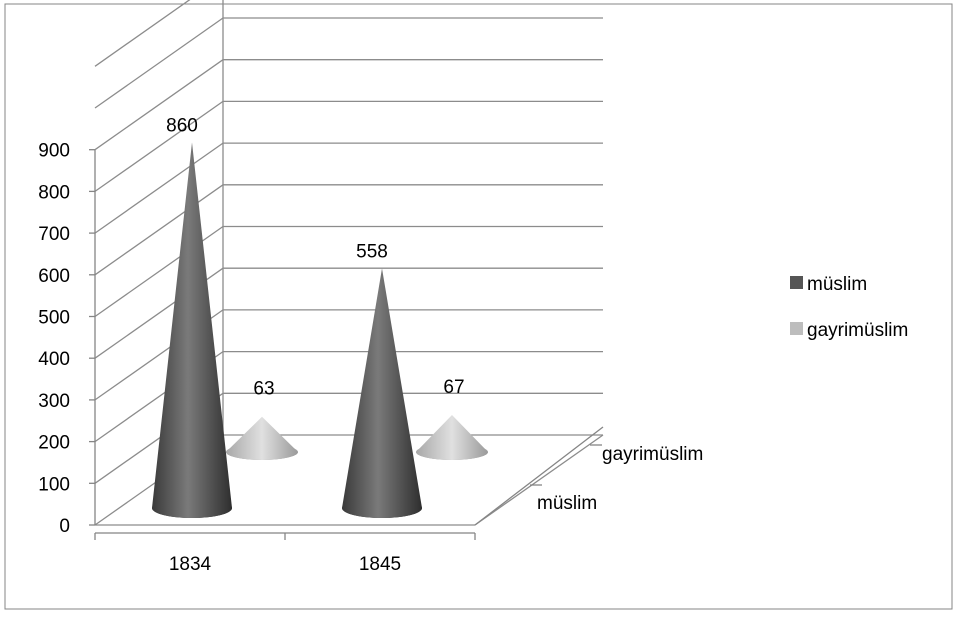  What do you see at coordinates (54, 484) in the screenshot?
I see `y-tick-label: 100` at bounding box center [54, 484].